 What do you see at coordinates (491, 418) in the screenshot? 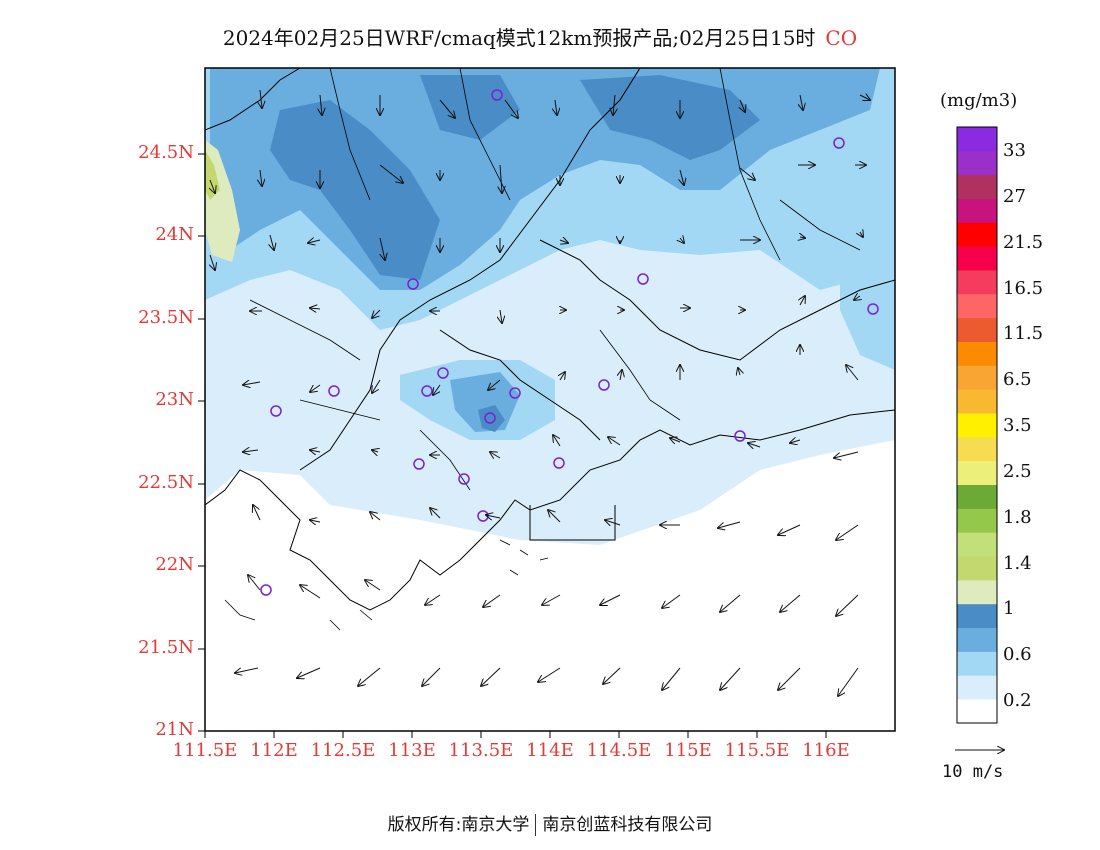
I see `band-1.0-central` at bounding box center [491, 418].